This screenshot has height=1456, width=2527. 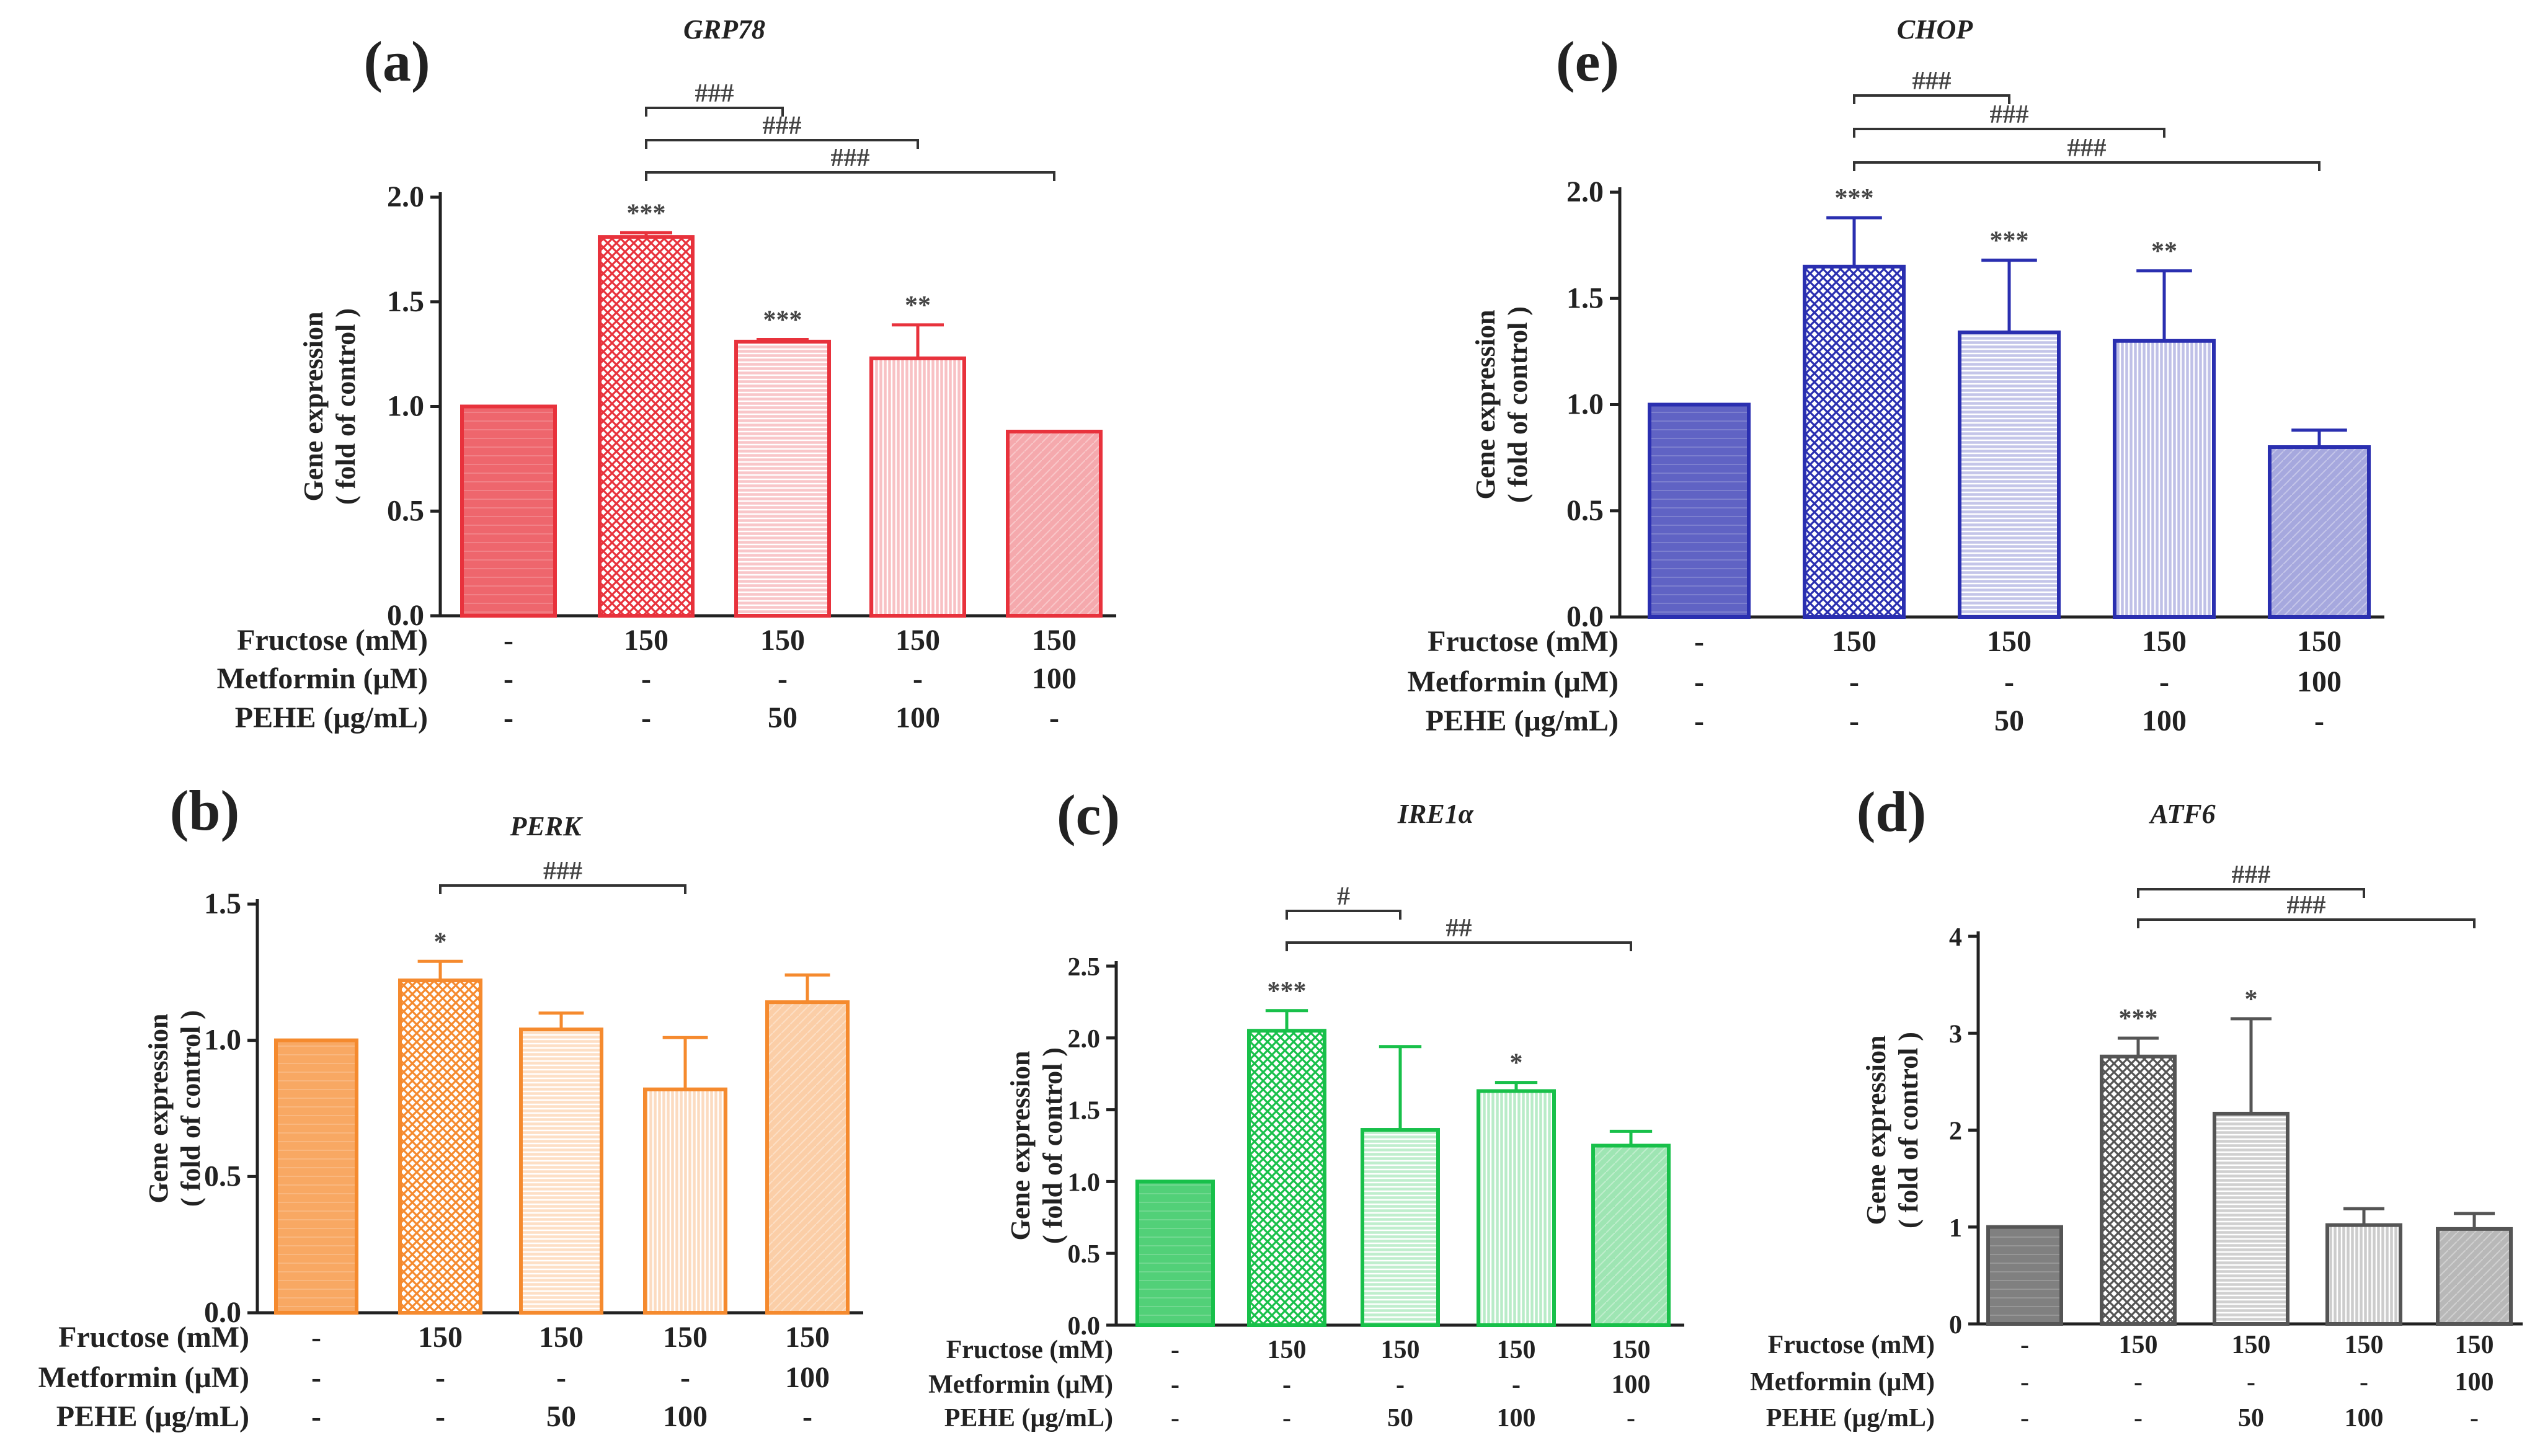 What do you see at coordinates (1516, 1064) in the screenshot?
I see `significance-marker: *` at bounding box center [1516, 1064].